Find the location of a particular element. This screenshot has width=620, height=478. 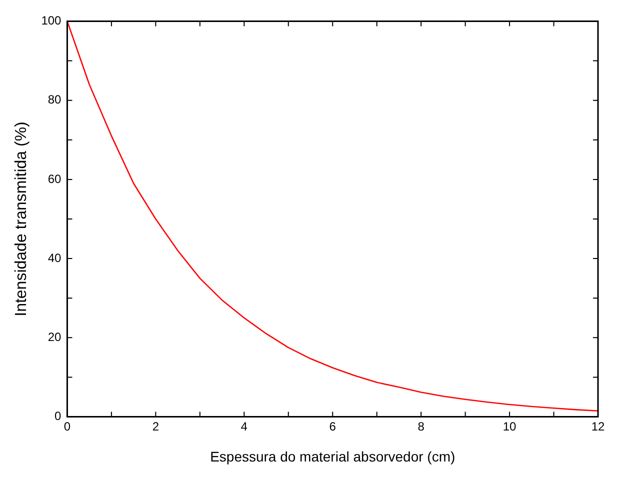

x-tick-label: 12 is located at coordinates (598, 426).